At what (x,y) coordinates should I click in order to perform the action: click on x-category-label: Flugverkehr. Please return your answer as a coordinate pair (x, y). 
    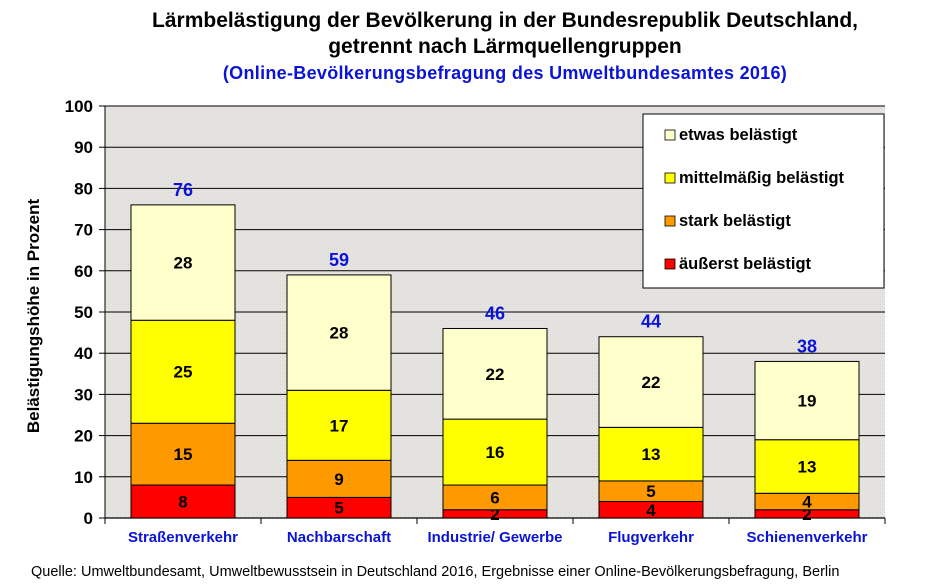
    Looking at the image, I should click on (651, 537).